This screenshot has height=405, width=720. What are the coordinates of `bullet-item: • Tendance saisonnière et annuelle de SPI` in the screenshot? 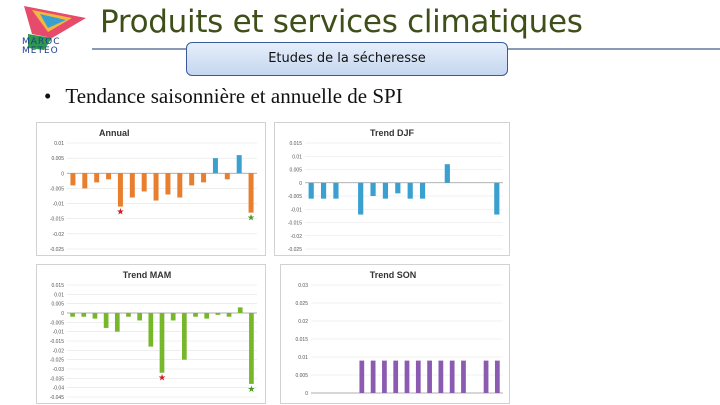 It's located at (223, 96).